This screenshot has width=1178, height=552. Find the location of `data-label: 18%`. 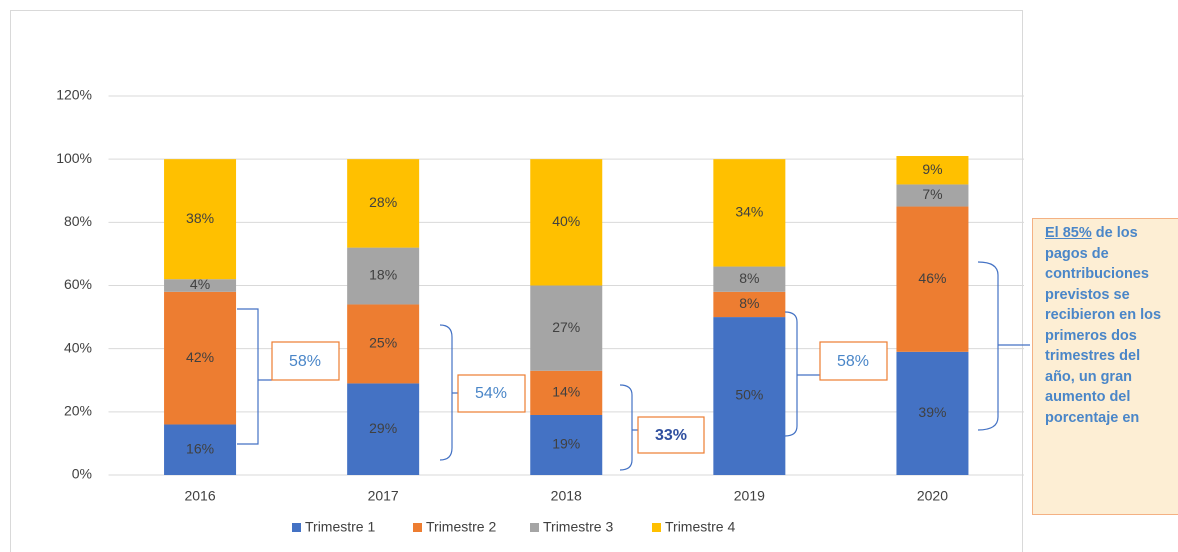

data-label: 18% is located at coordinates (383, 275).